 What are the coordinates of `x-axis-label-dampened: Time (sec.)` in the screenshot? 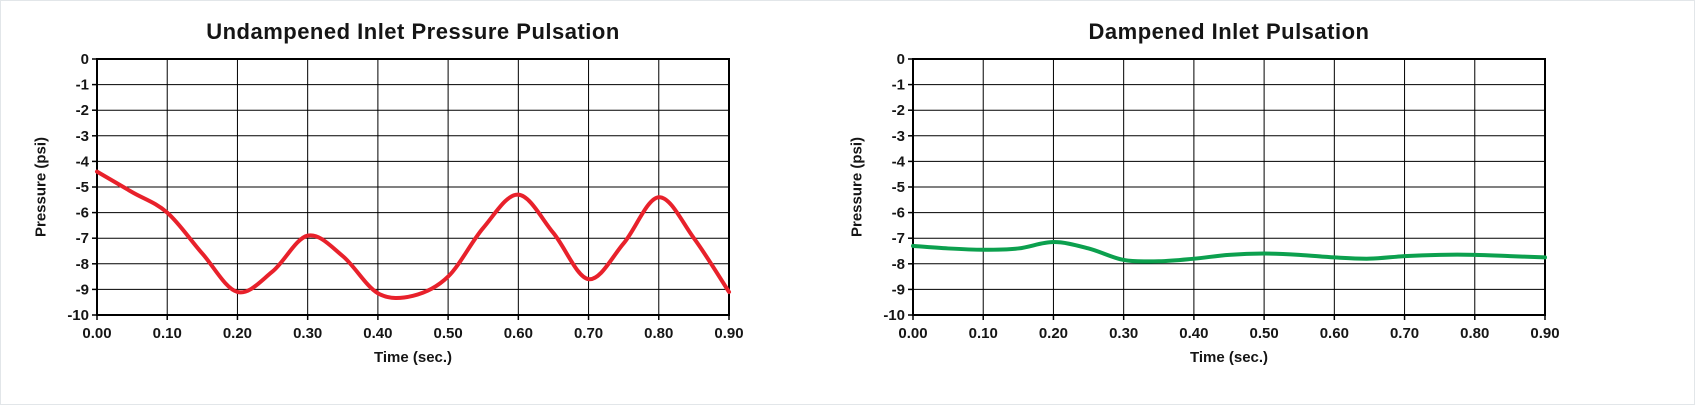 It's located at (1229, 357).